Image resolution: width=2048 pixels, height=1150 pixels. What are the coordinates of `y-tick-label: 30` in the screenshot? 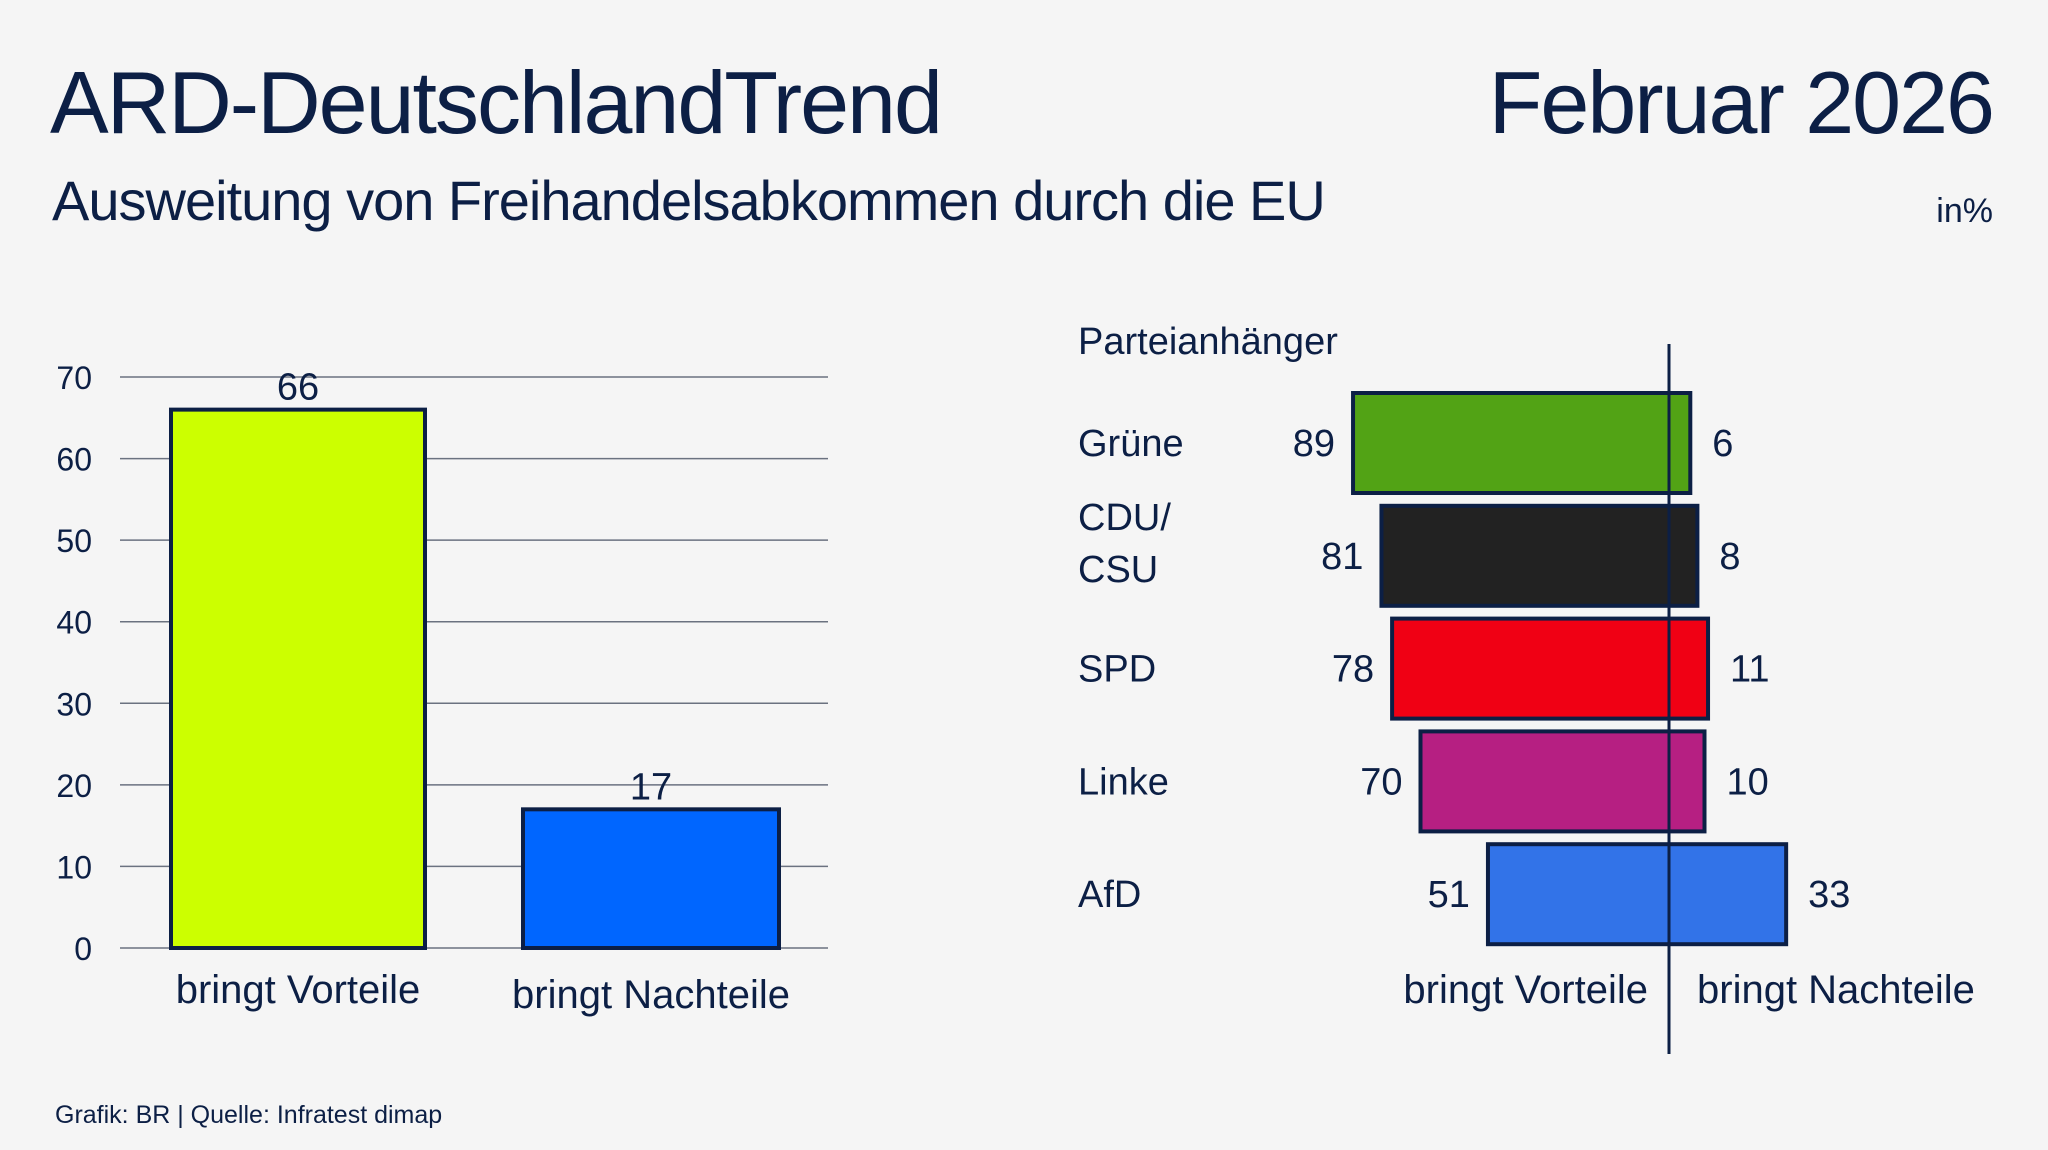 It's located at (74, 704).